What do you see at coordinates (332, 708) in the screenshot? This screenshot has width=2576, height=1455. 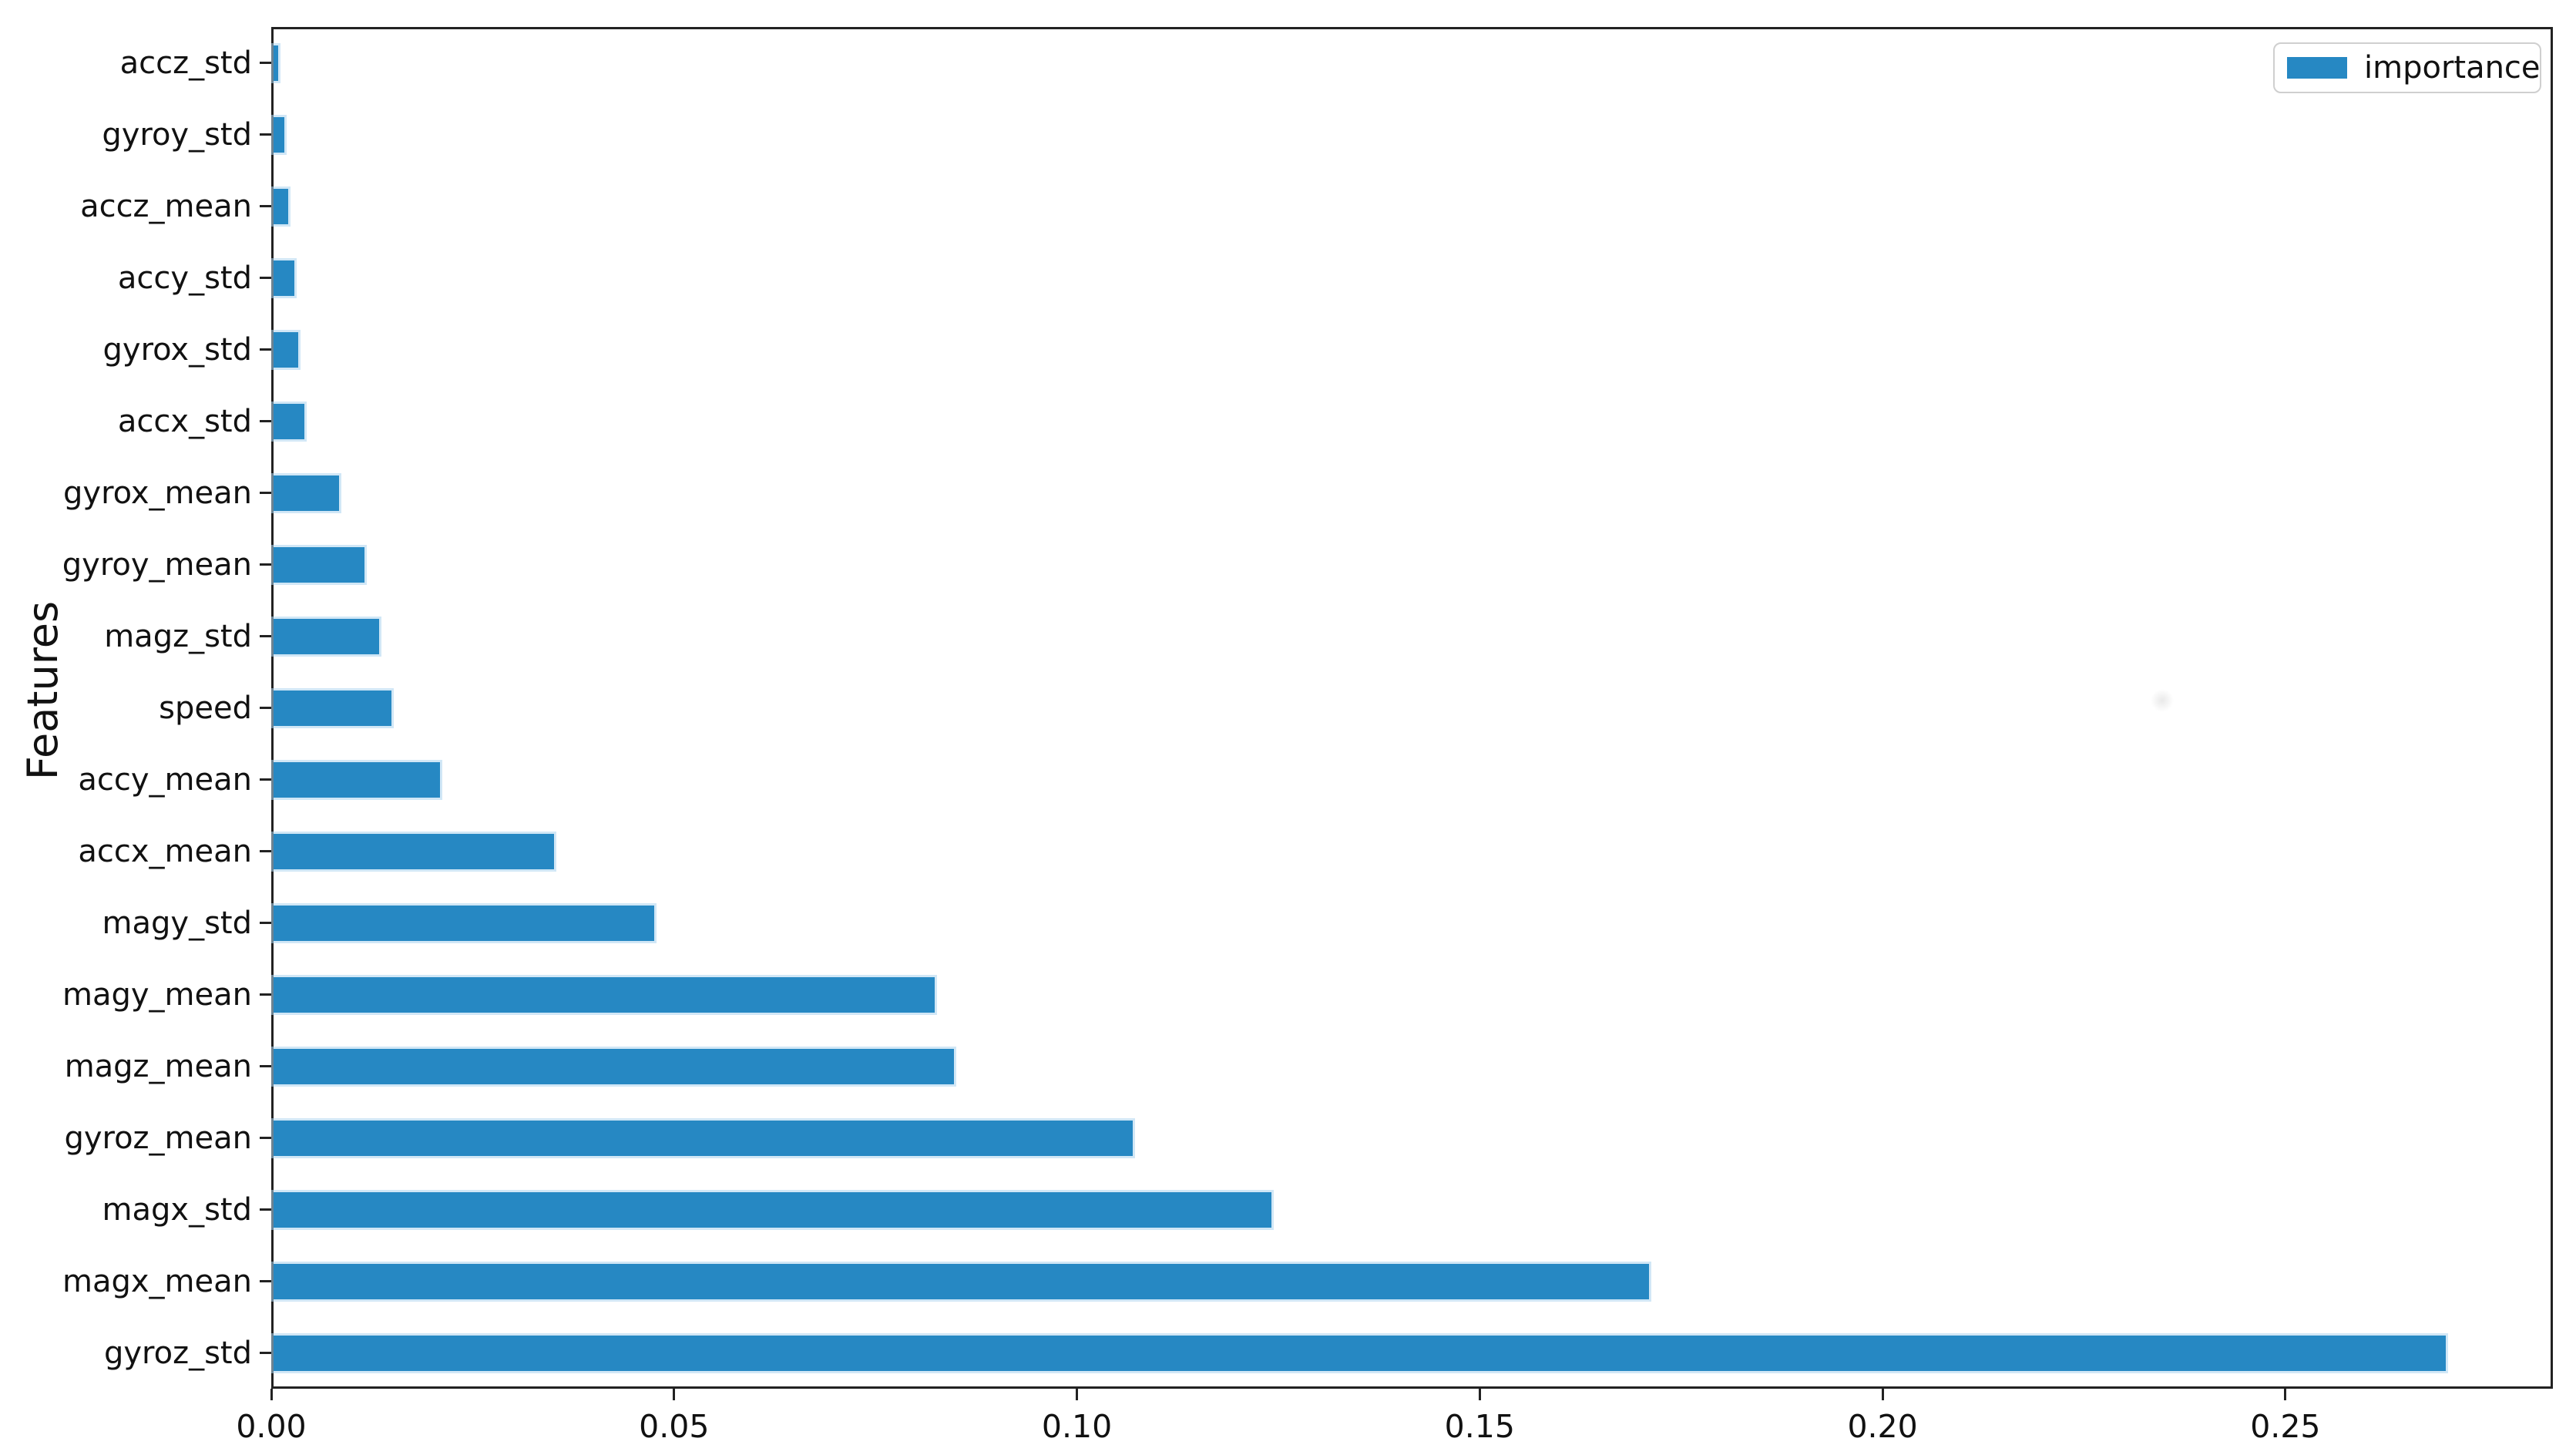 I see `bar-speed` at bounding box center [332, 708].